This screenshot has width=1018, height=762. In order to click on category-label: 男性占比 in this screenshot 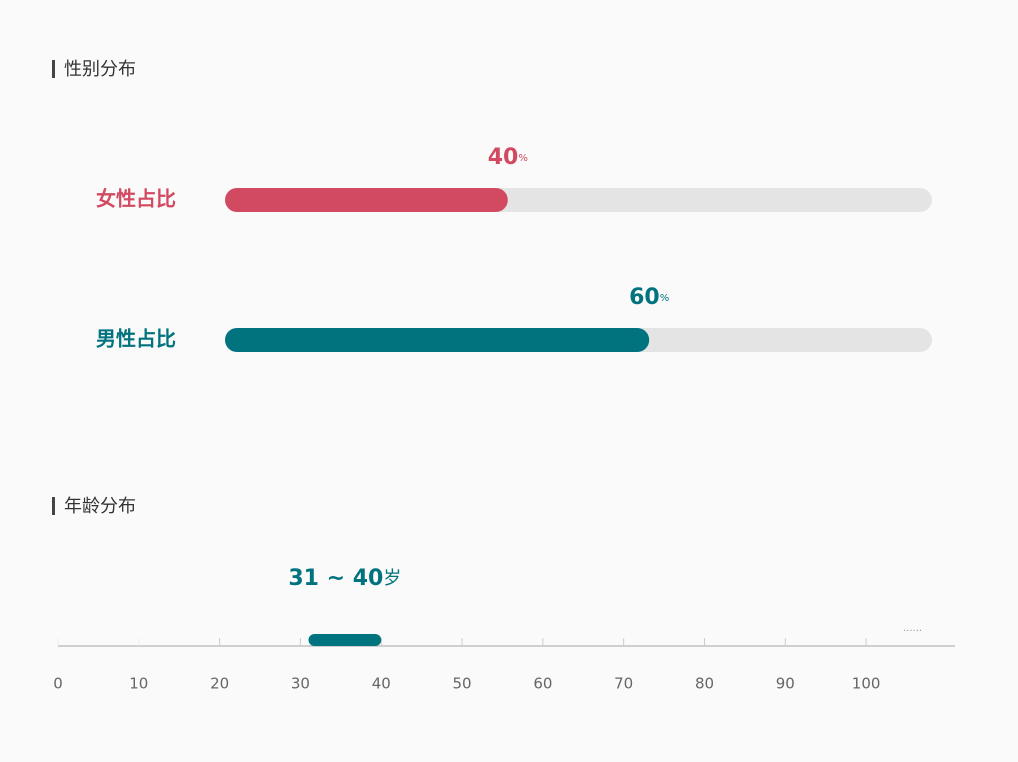, I will do `click(136, 339)`.